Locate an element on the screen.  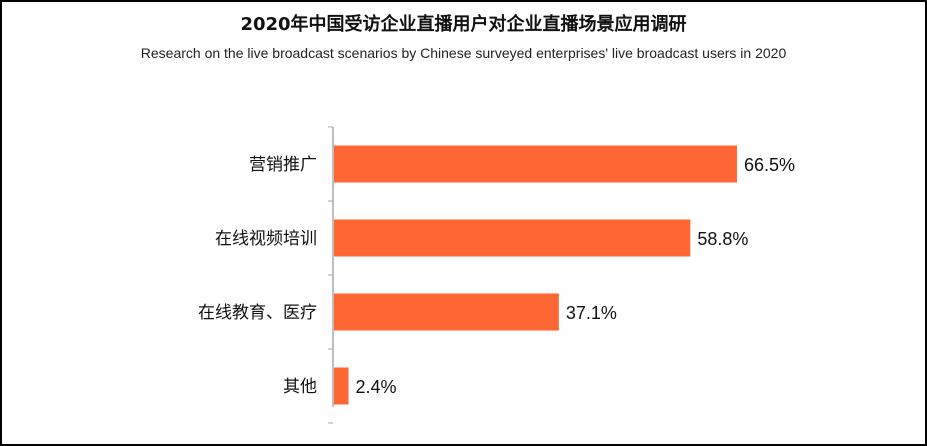
category-label: 其他 is located at coordinates (300, 387).